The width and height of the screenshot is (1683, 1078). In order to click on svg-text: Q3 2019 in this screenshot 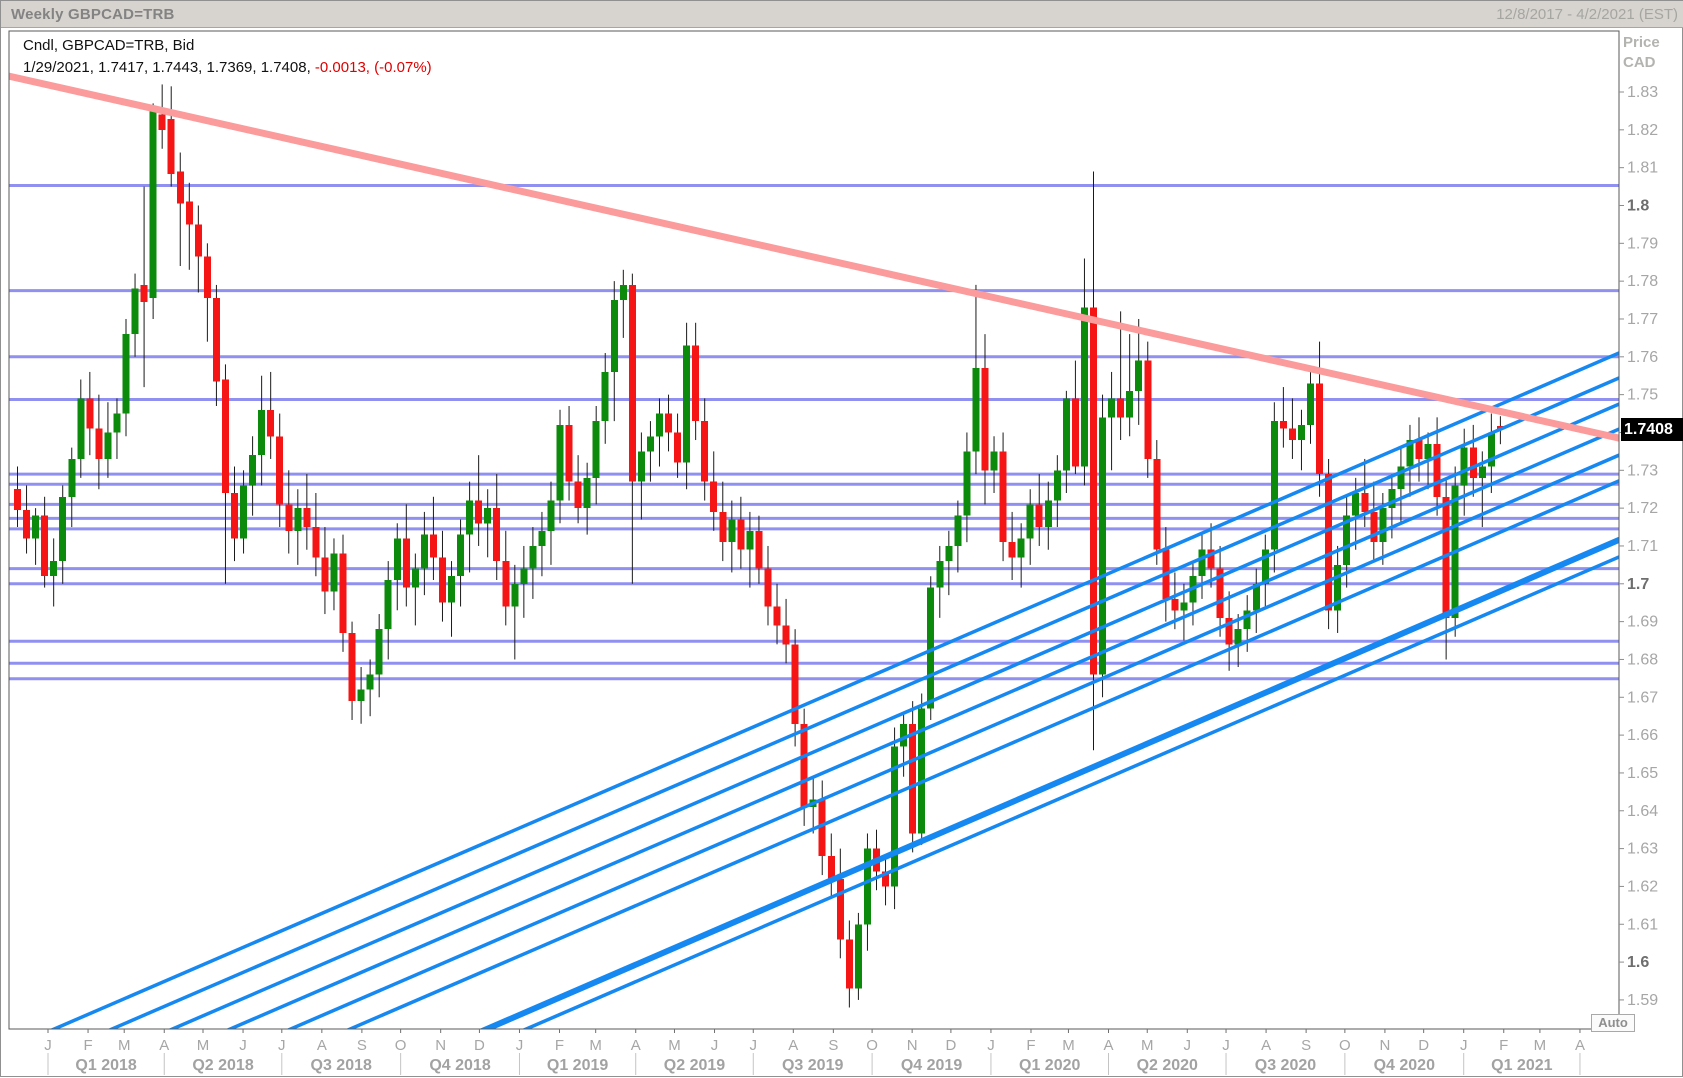, I will do `click(812, 1065)`.